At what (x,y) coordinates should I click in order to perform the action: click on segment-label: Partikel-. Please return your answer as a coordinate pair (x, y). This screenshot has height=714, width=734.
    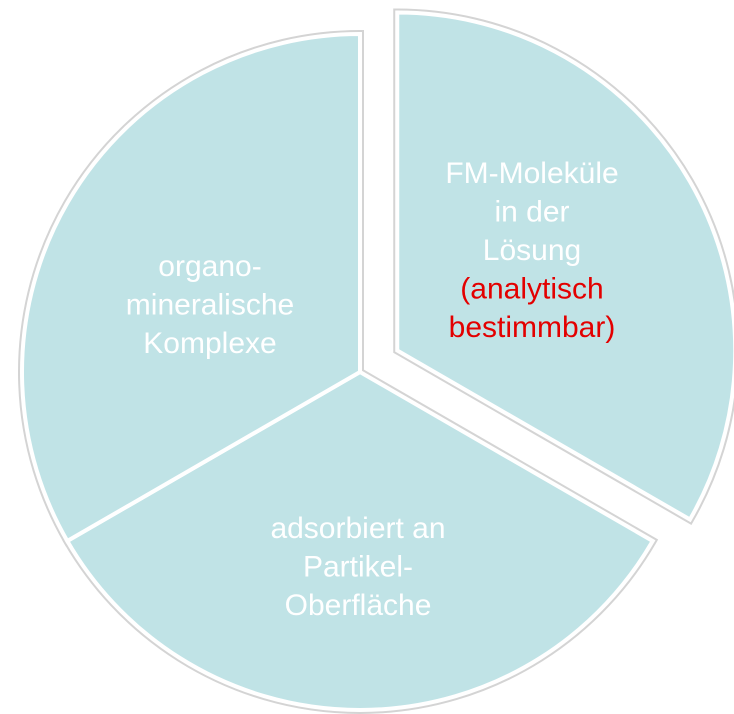
    Looking at the image, I should click on (358, 566).